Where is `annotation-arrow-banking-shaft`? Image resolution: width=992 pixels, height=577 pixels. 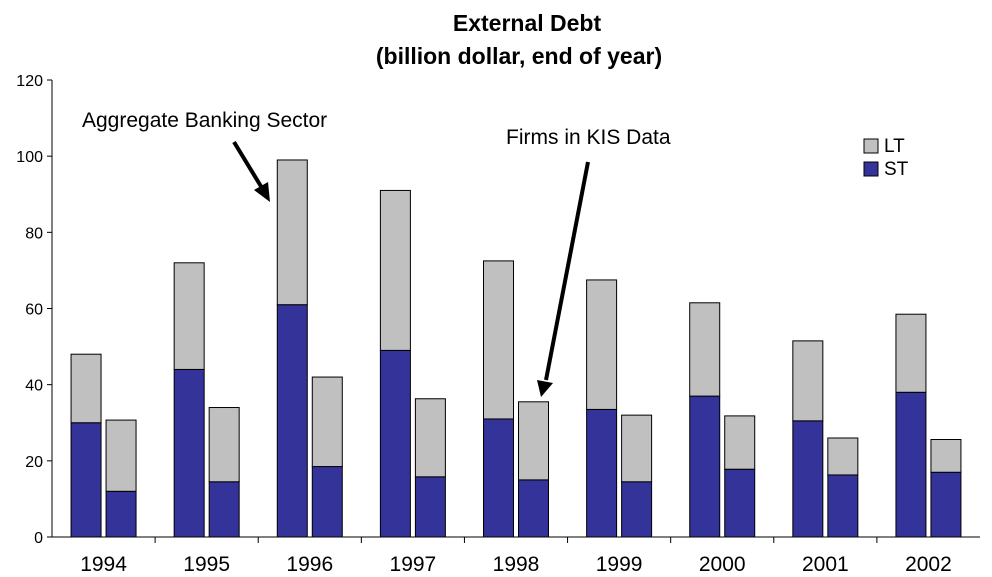 annotation-arrow-banking-shaft is located at coordinates (248, 165).